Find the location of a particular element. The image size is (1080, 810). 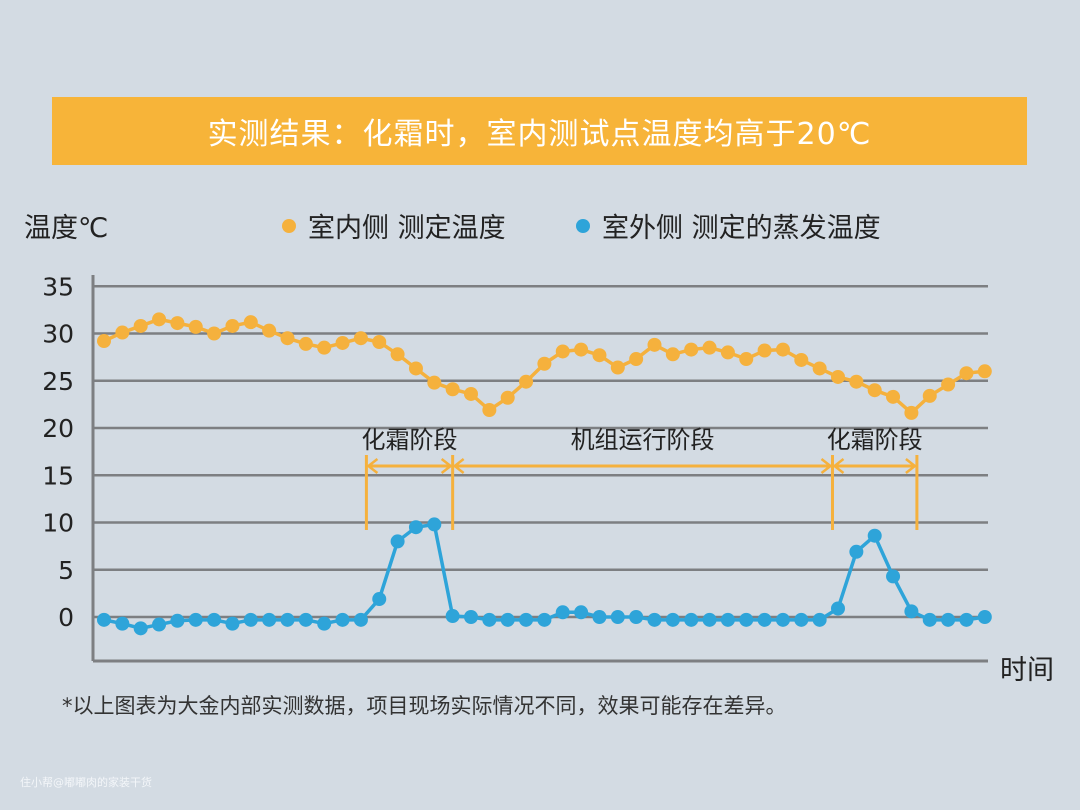

title-banner: 实测结果：化霜时，室内测试点温度均高于20℃ is located at coordinates (539, 131).